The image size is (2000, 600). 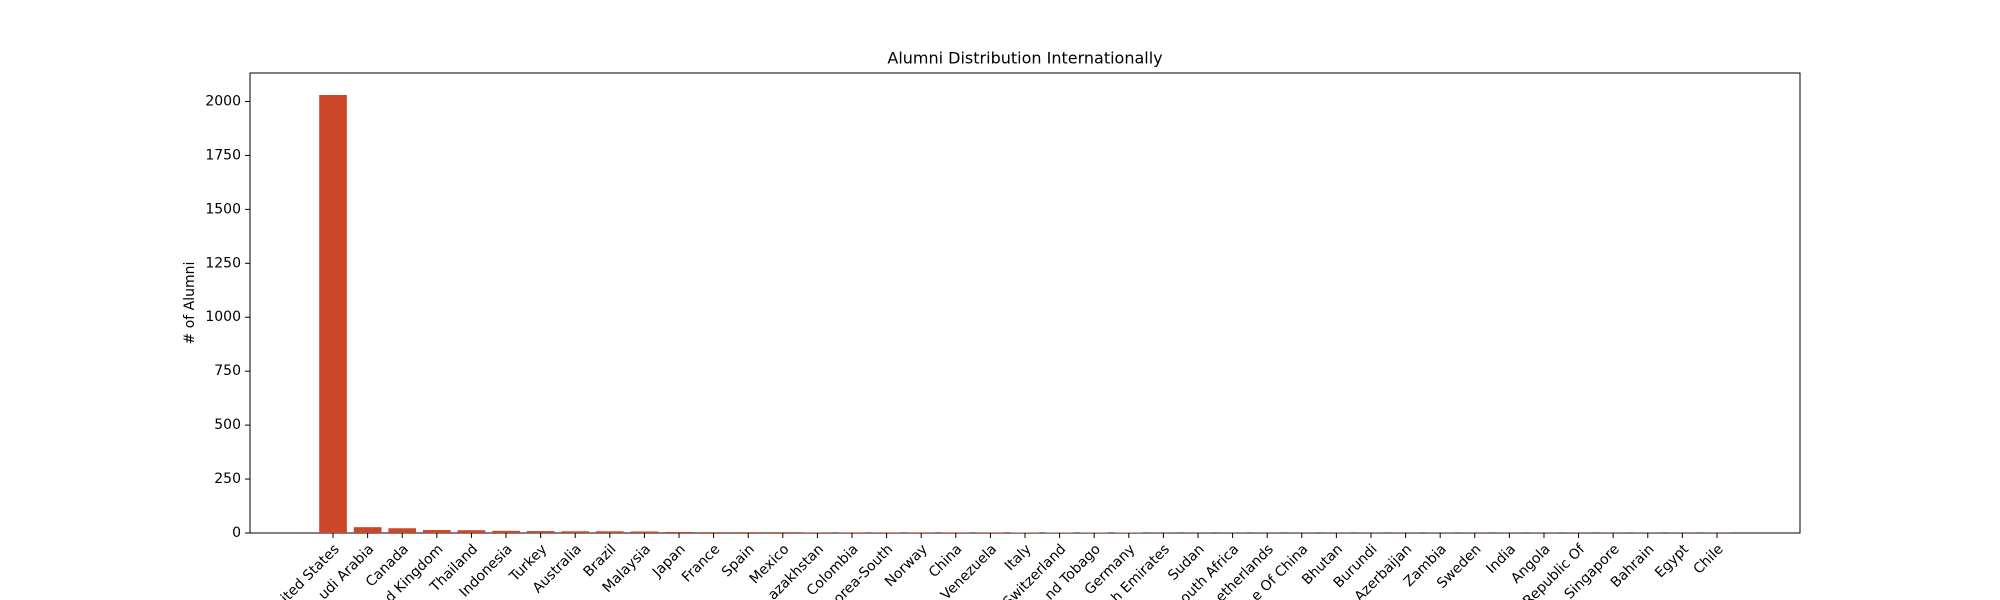 I want to click on y-axis-label: # of Alumni, so click(x=190, y=303).